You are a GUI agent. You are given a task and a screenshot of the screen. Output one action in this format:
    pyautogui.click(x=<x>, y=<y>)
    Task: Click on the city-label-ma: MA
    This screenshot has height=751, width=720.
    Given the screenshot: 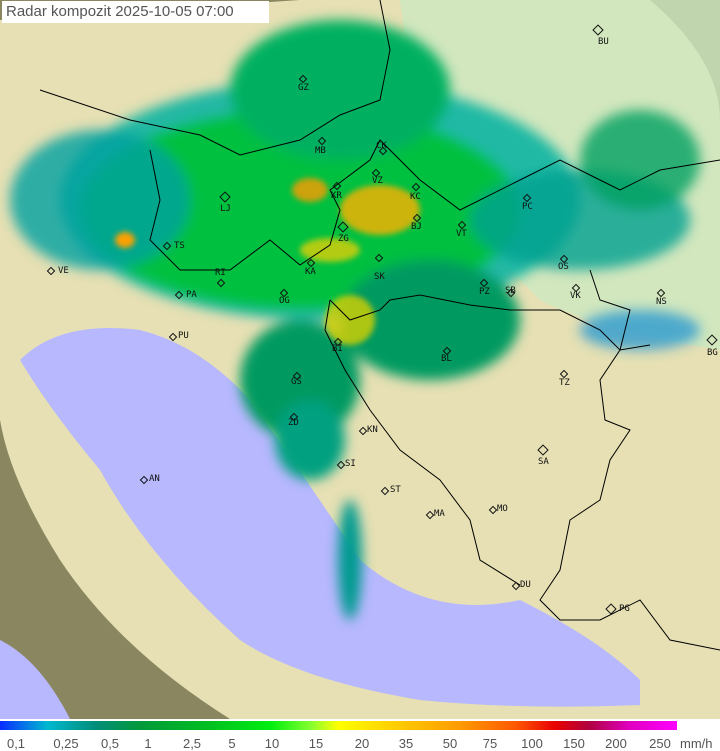 What is the action you would take?
    pyautogui.click(x=439, y=514)
    